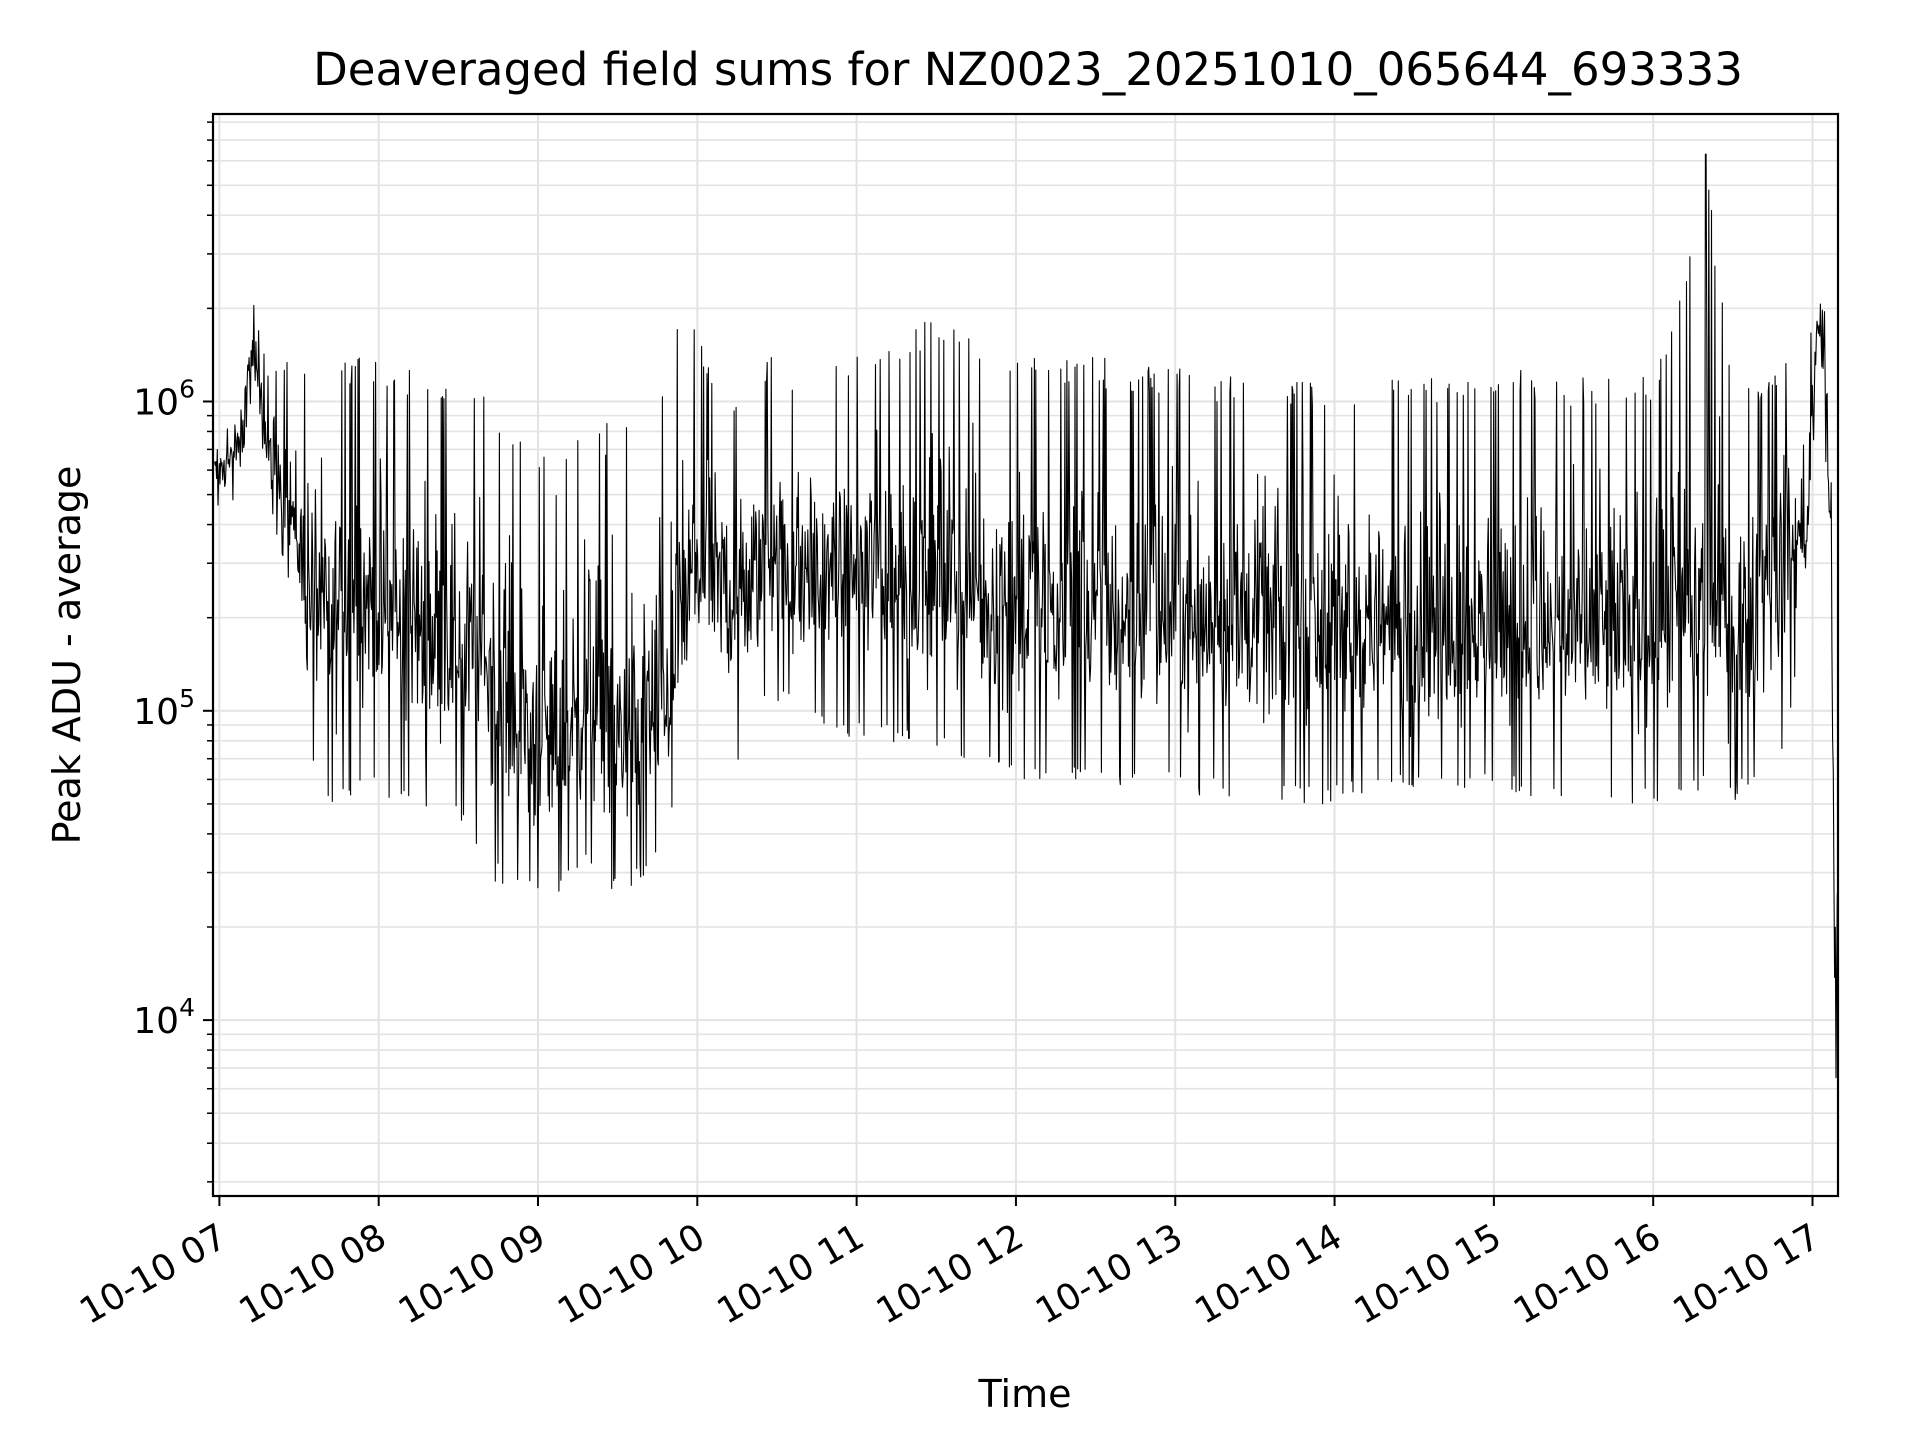  I want to click on y-tick-exponent: 5, so click(187, 698).